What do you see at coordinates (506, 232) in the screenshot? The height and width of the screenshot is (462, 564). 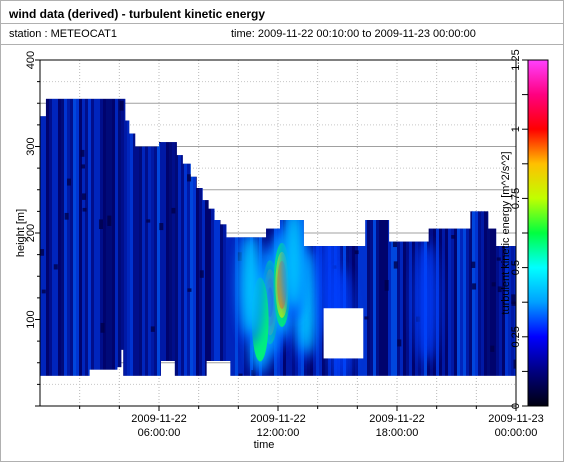 I see `colorbar-label: turbulent kinetic energy [m^2/s^2]` at bounding box center [506, 232].